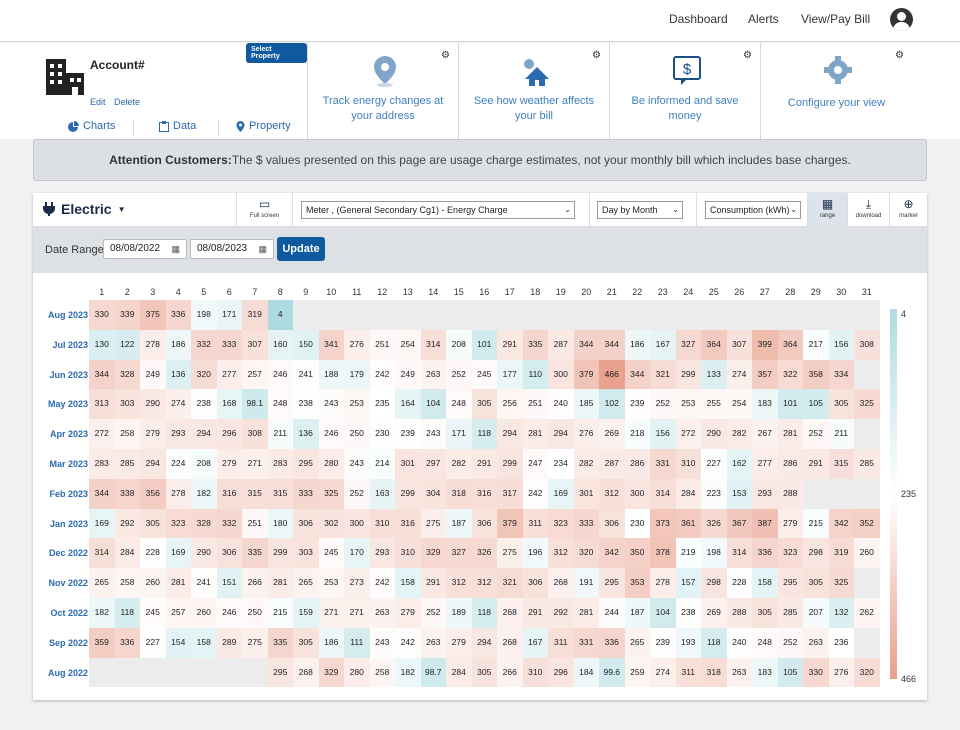 The width and height of the screenshot is (960, 730). What do you see at coordinates (739, 344) in the screenshot?
I see `heatmap-cell: 307` at bounding box center [739, 344].